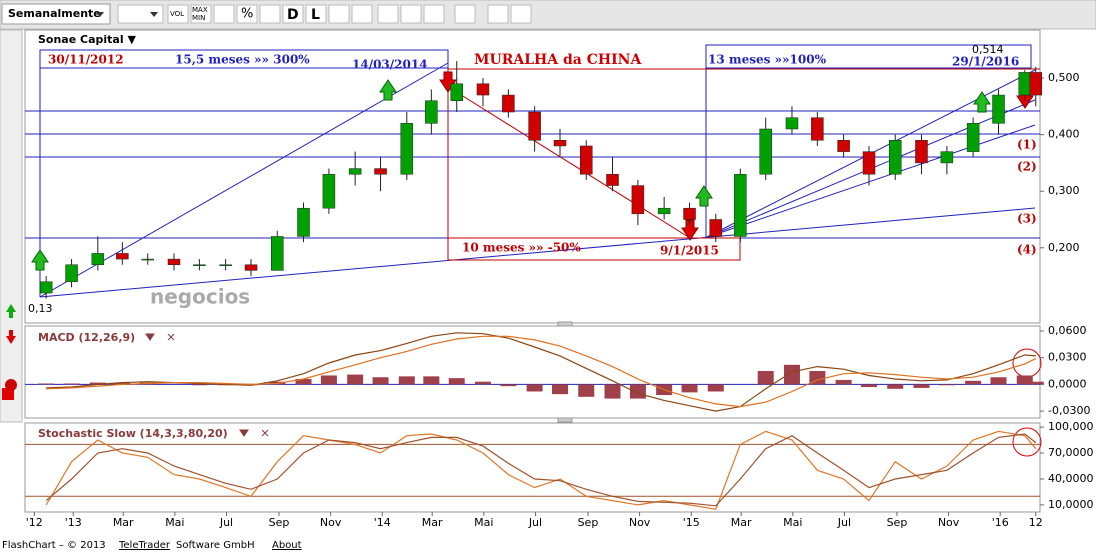 Image resolution: width=1096 pixels, height=556 pixels. I want to click on zoom-in-button, so click(434, 14).